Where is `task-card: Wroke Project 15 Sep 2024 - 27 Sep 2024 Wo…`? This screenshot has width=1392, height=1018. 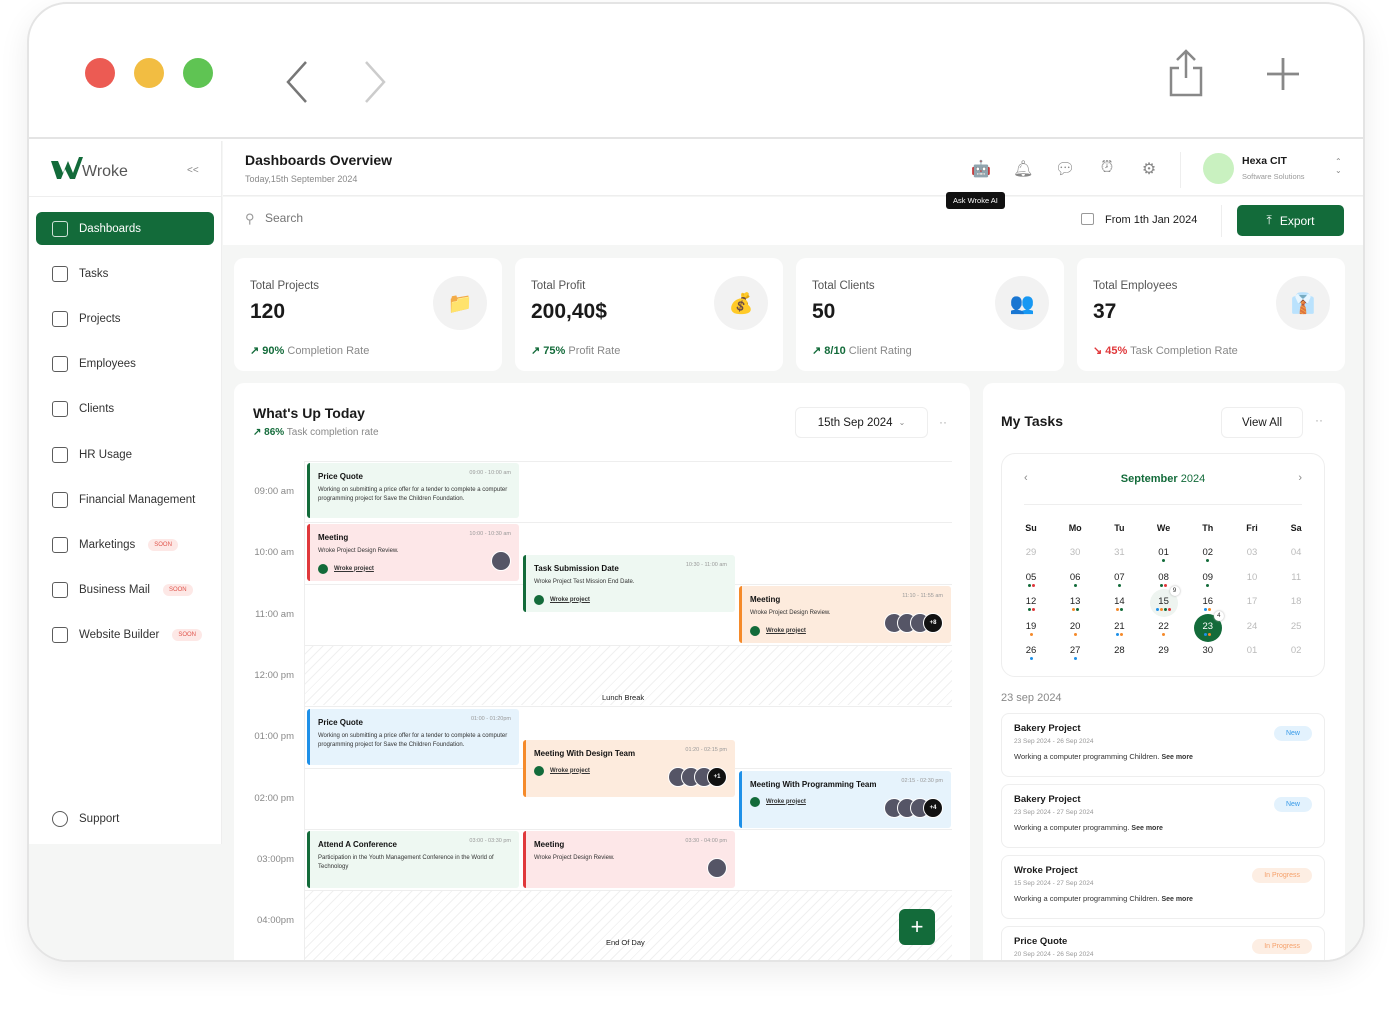
task-card: Wroke Project 15 Sep 2024 - 27 Sep 2024 Wo… is located at coordinates (1163, 887).